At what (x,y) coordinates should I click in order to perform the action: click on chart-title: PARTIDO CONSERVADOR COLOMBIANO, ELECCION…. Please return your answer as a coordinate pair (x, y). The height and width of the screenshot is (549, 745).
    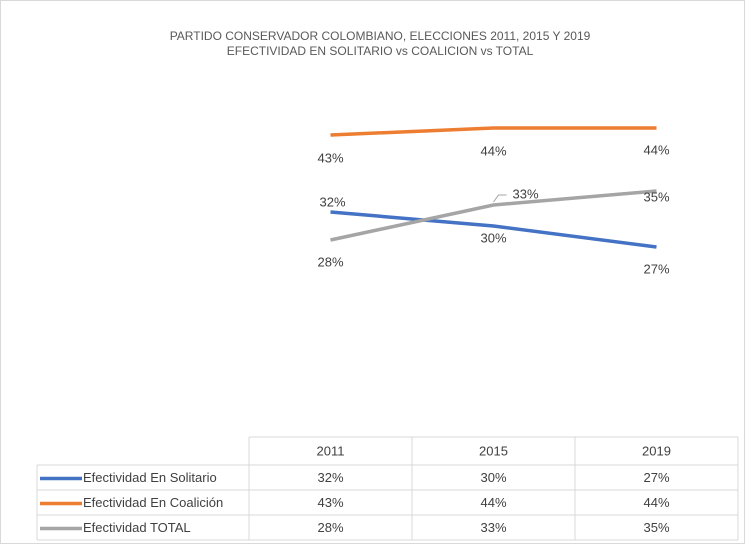
    Looking at the image, I should click on (380, 36).